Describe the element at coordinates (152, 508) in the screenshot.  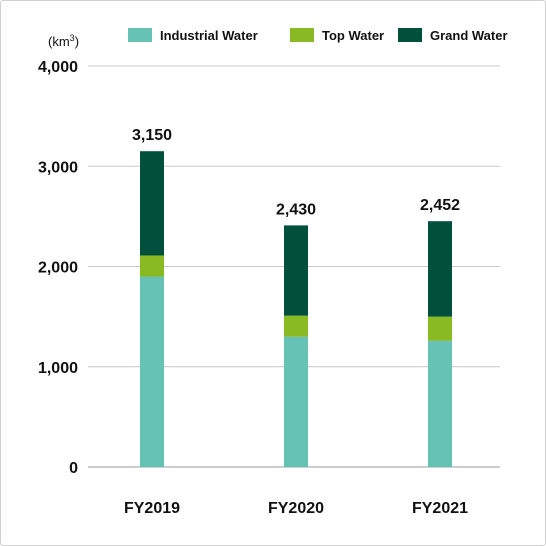
I see `x-tick-label: FY2019` at that location.